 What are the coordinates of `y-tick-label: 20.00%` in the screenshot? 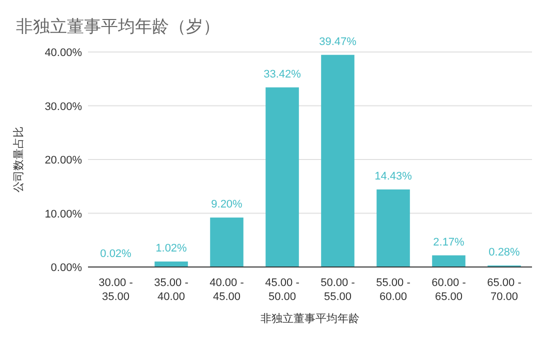 It's located at (63, 160).